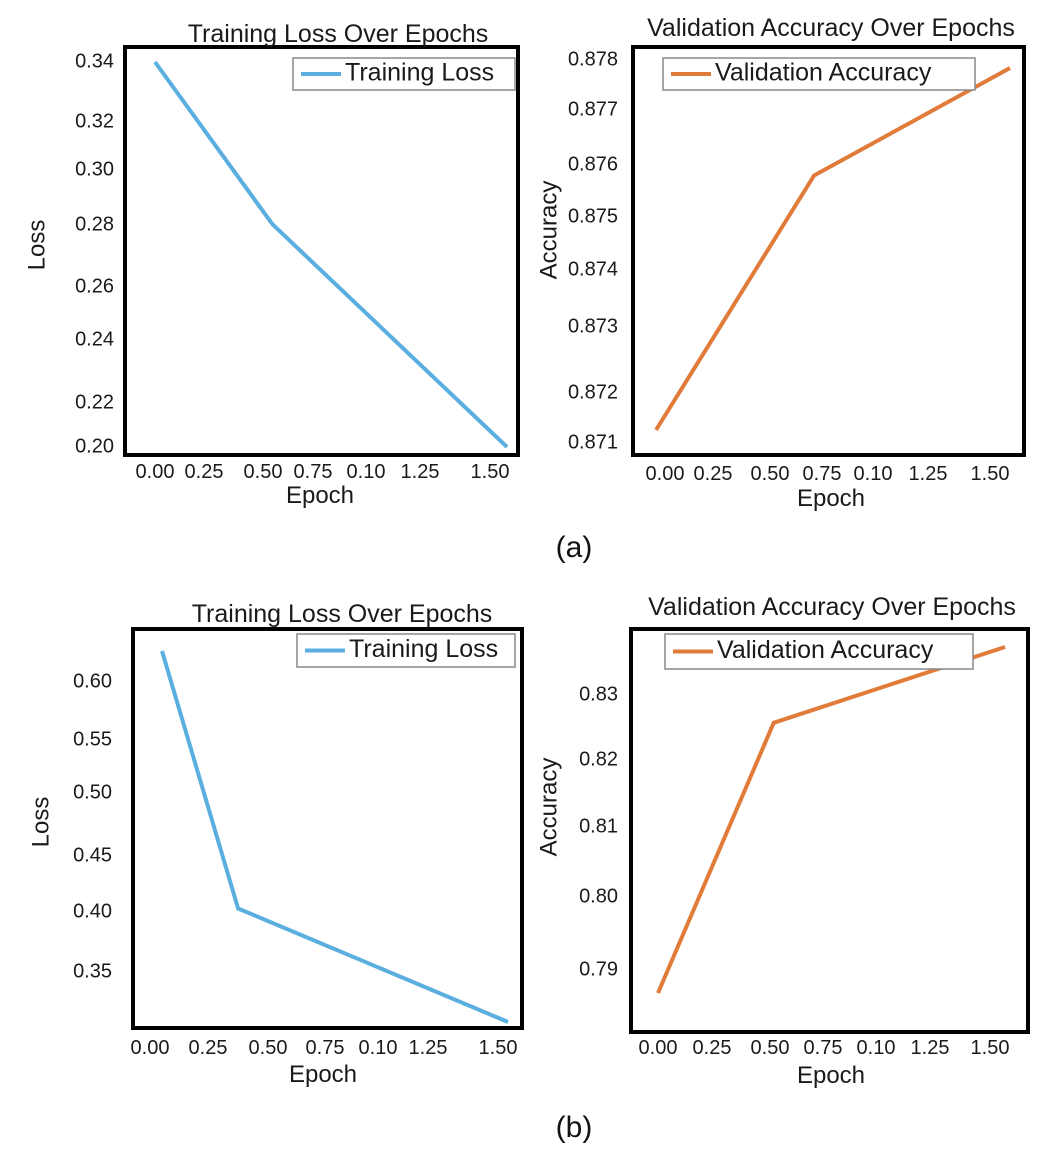 This screenshot has width=1058, height=1160. Describe the element at coordinates (593, 216) in the screenshot. I see `y-tick-label: 0.875` at that location.